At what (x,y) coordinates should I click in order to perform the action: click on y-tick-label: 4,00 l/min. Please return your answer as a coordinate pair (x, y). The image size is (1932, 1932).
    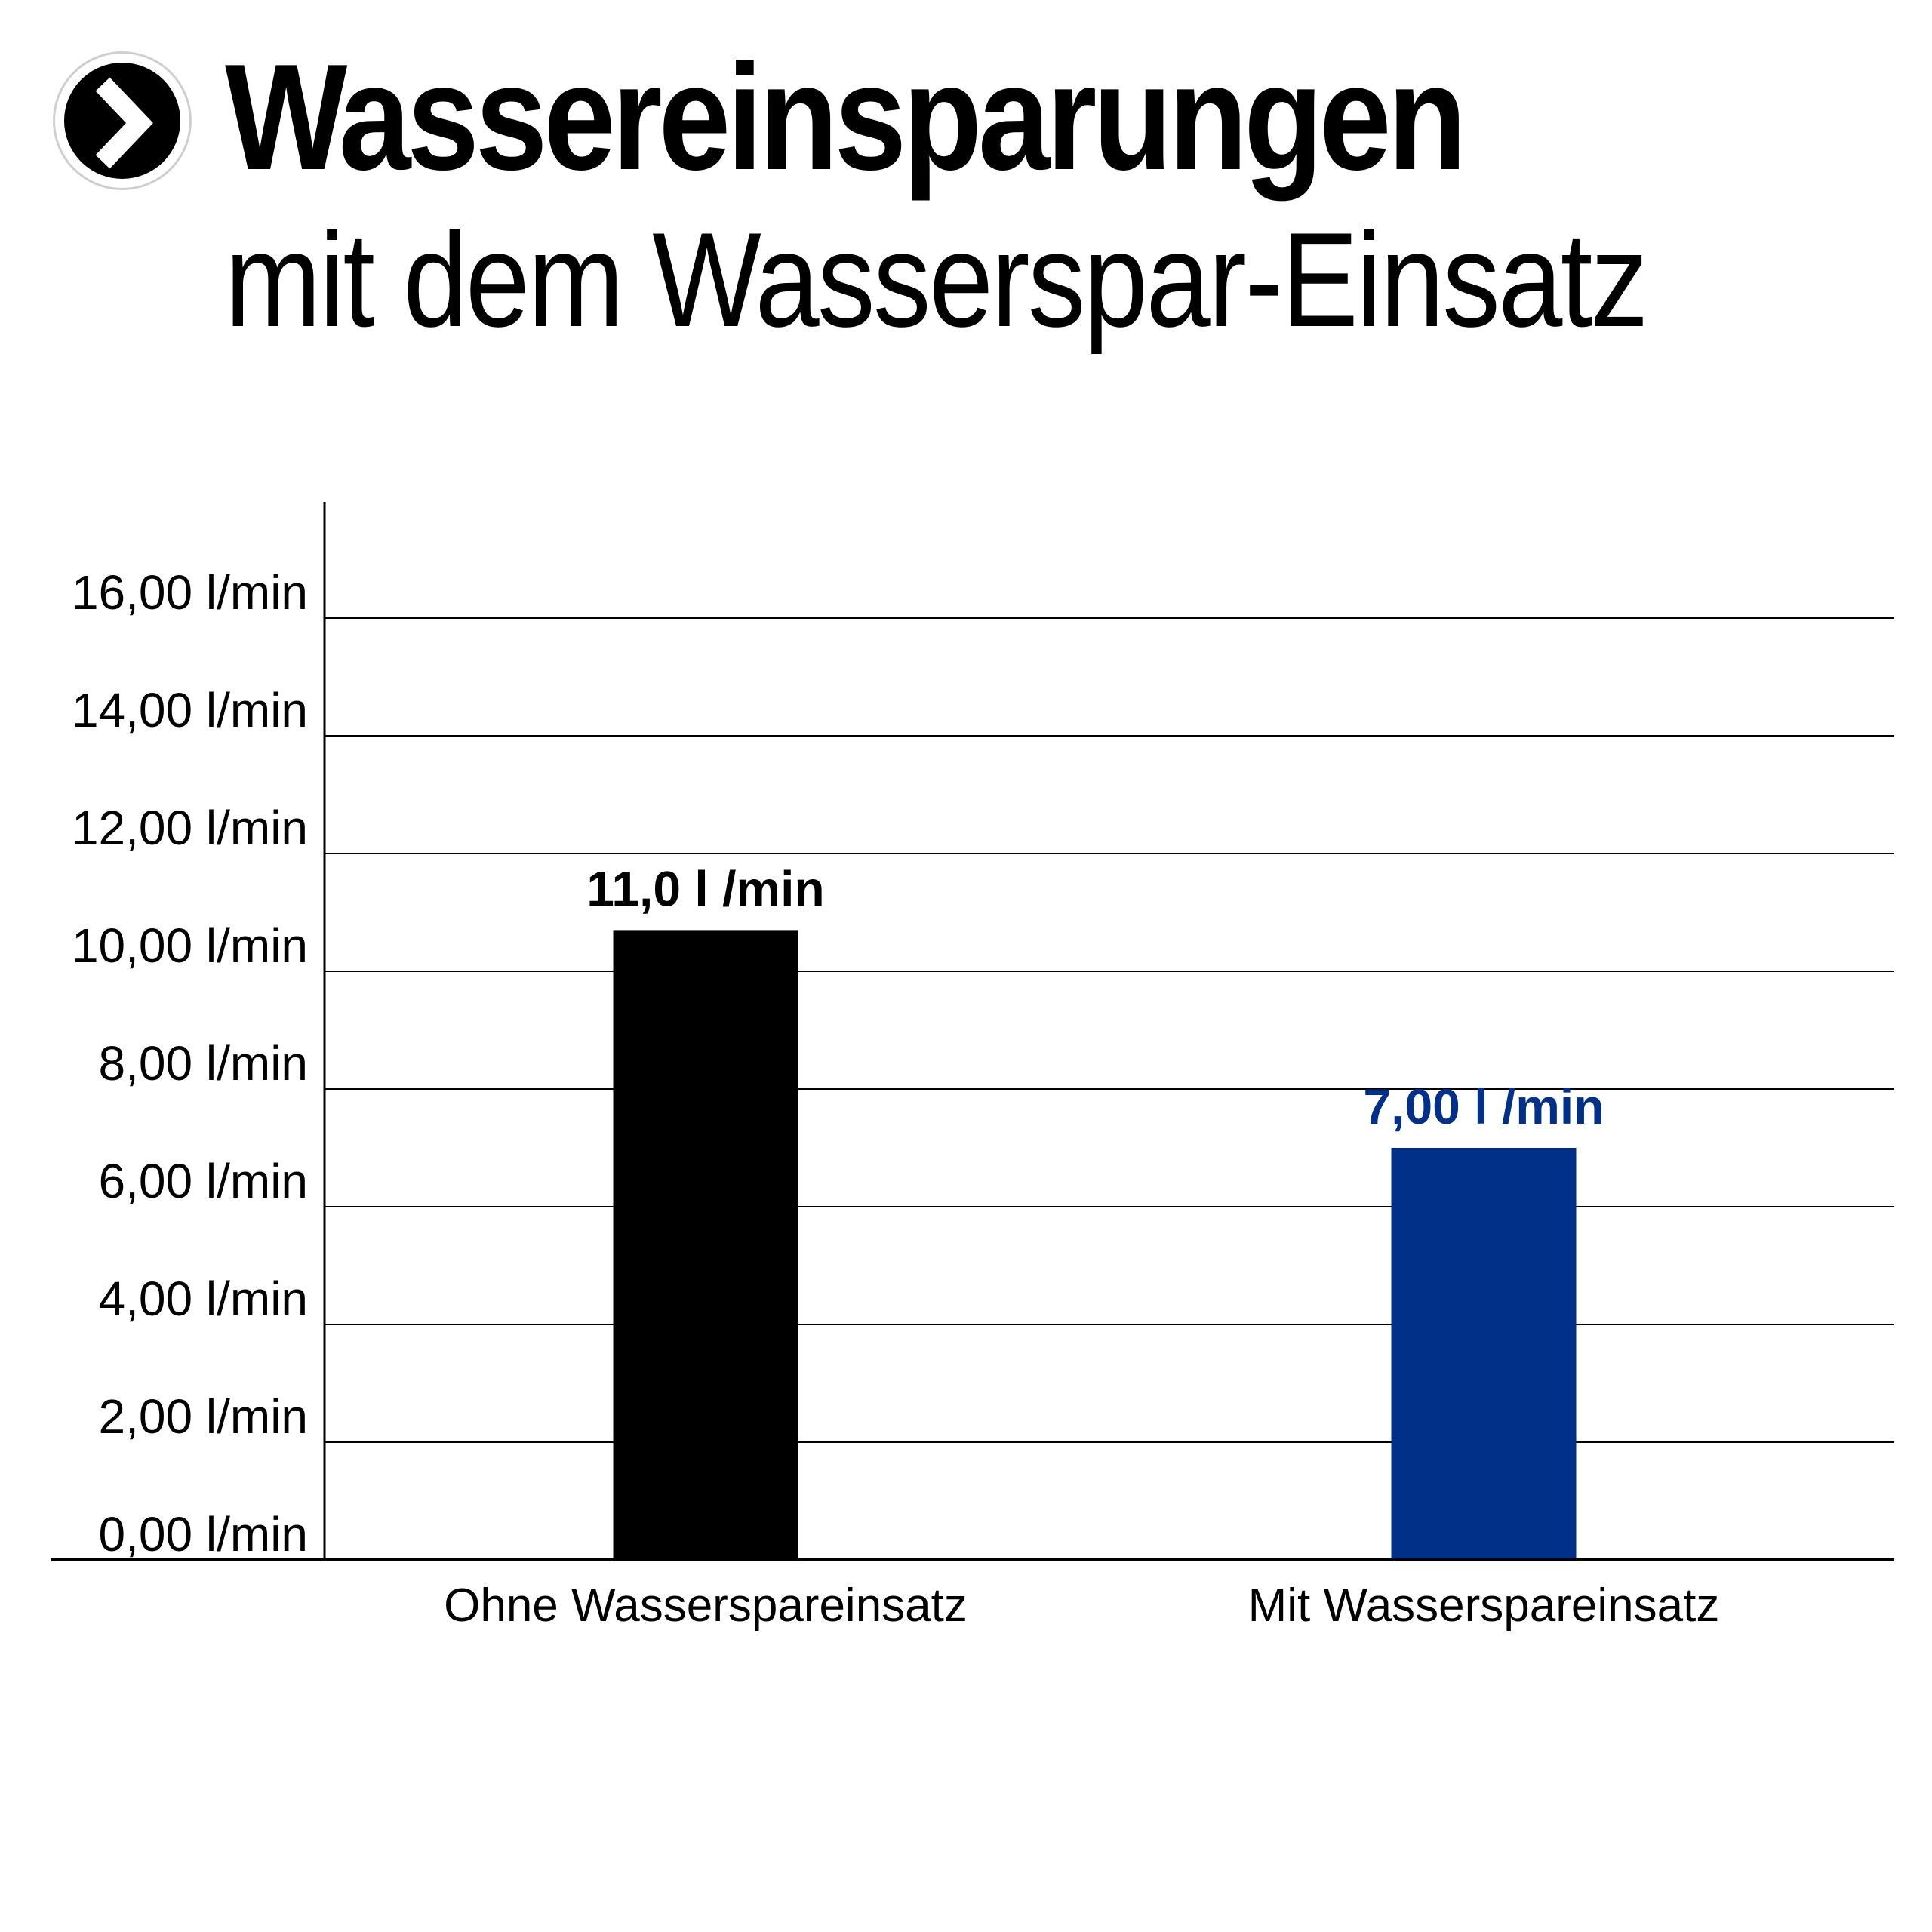
    Looking at the image, I should click on (203, 1299).